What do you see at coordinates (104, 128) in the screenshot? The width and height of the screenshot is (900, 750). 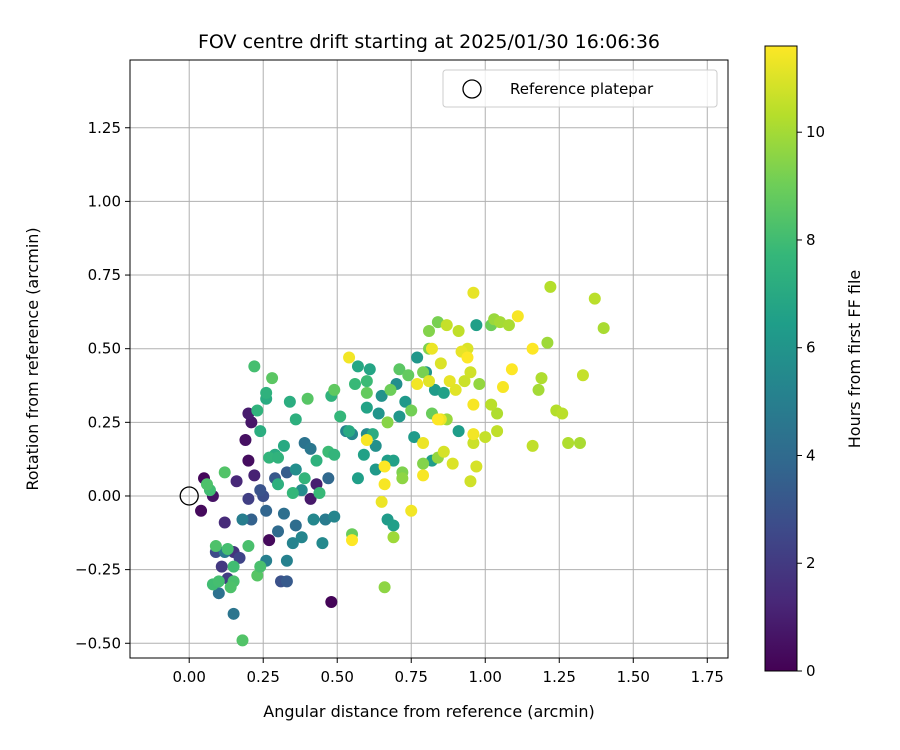 I see `y-tick-label: 1.25` at bounding box center [104, 128].